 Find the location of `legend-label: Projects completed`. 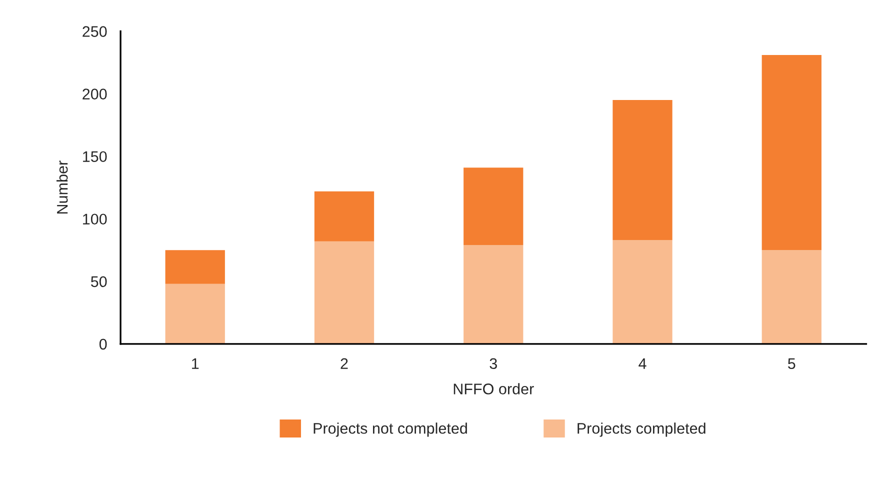

legend-label: Projects completed is located at coordinates (642, 429).